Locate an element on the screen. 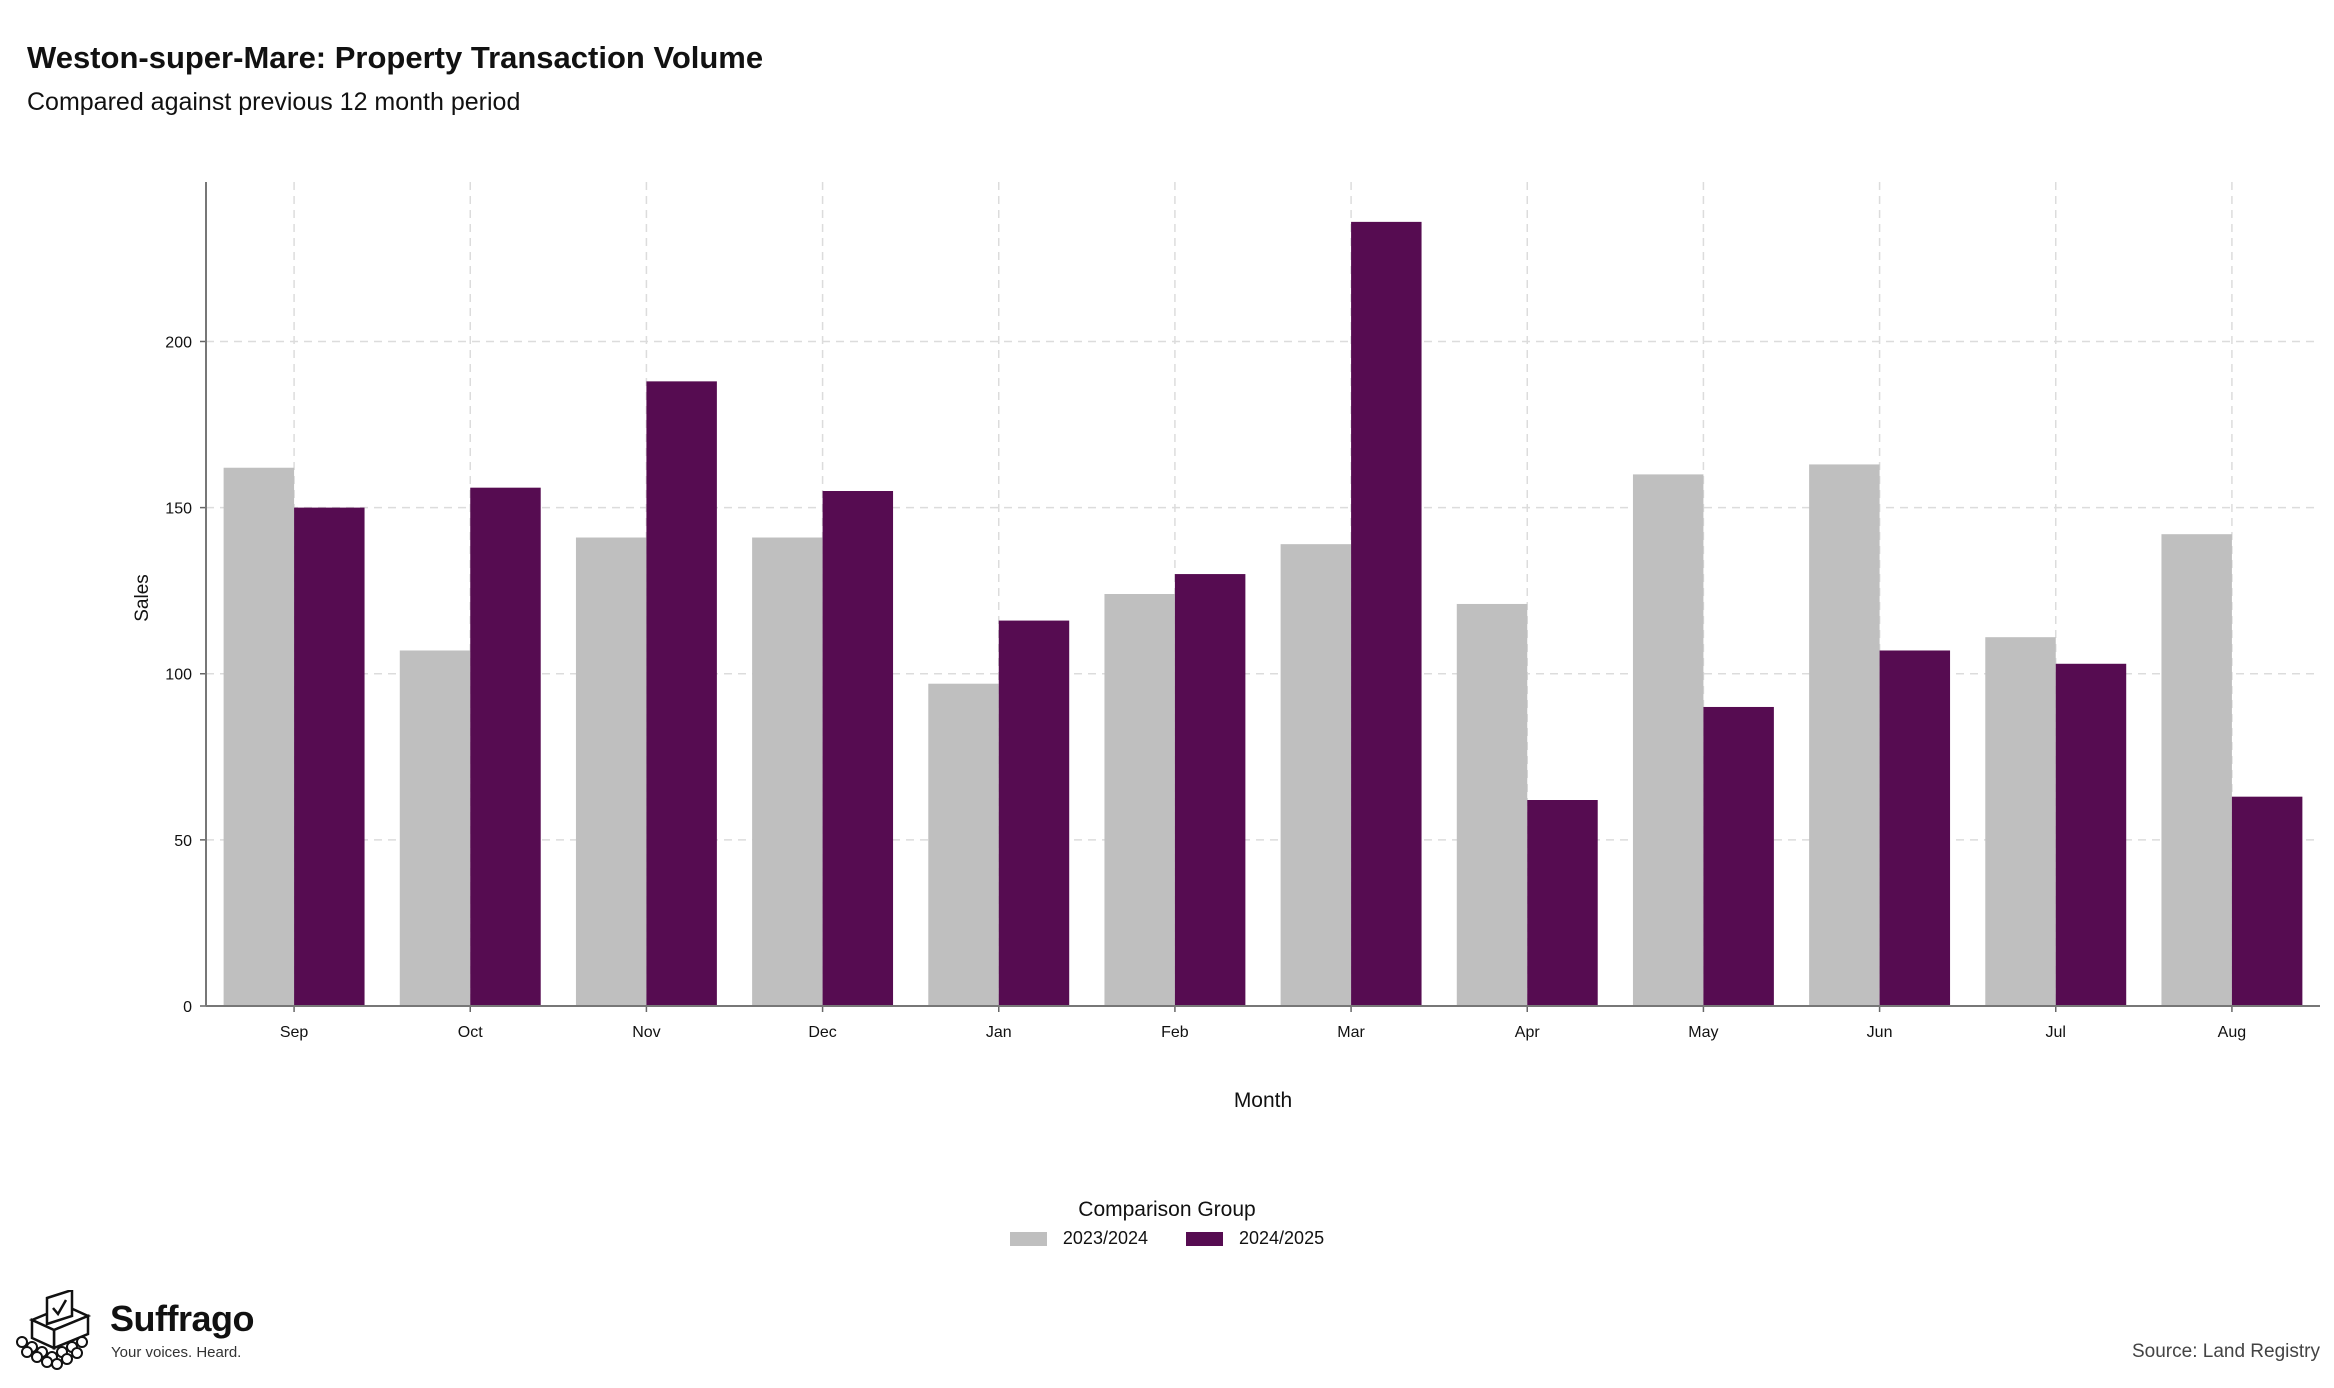 Image resolution: width=2334 pixels, height=1388 pixels. legend-swatch-2023-2024 is located at coordinates (1028, 1238).